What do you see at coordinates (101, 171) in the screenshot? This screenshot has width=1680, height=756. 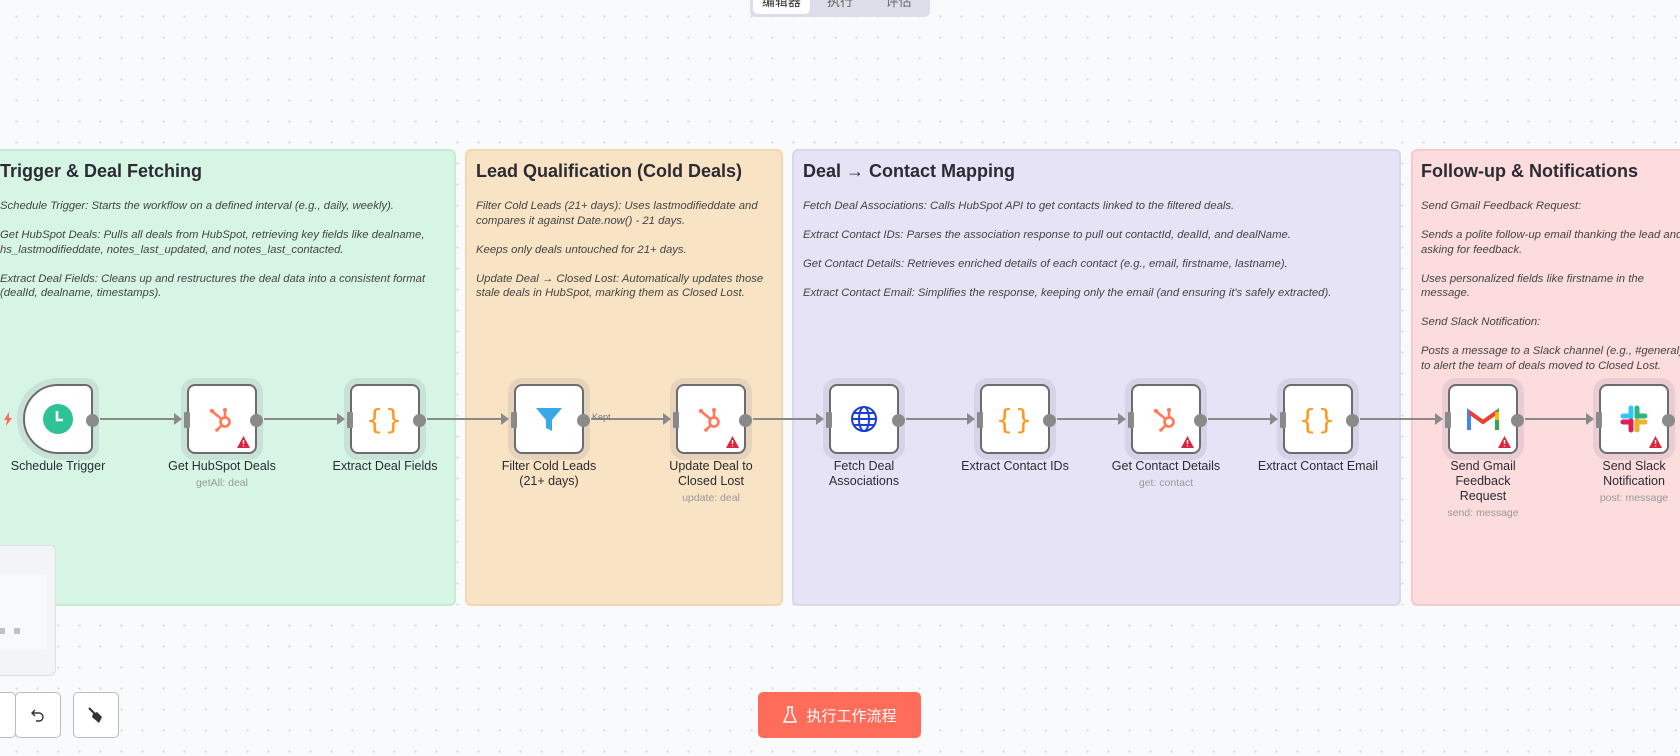 I see `sticky-title: Trigger & Deal Fetching` at bounding box center [101, 171].